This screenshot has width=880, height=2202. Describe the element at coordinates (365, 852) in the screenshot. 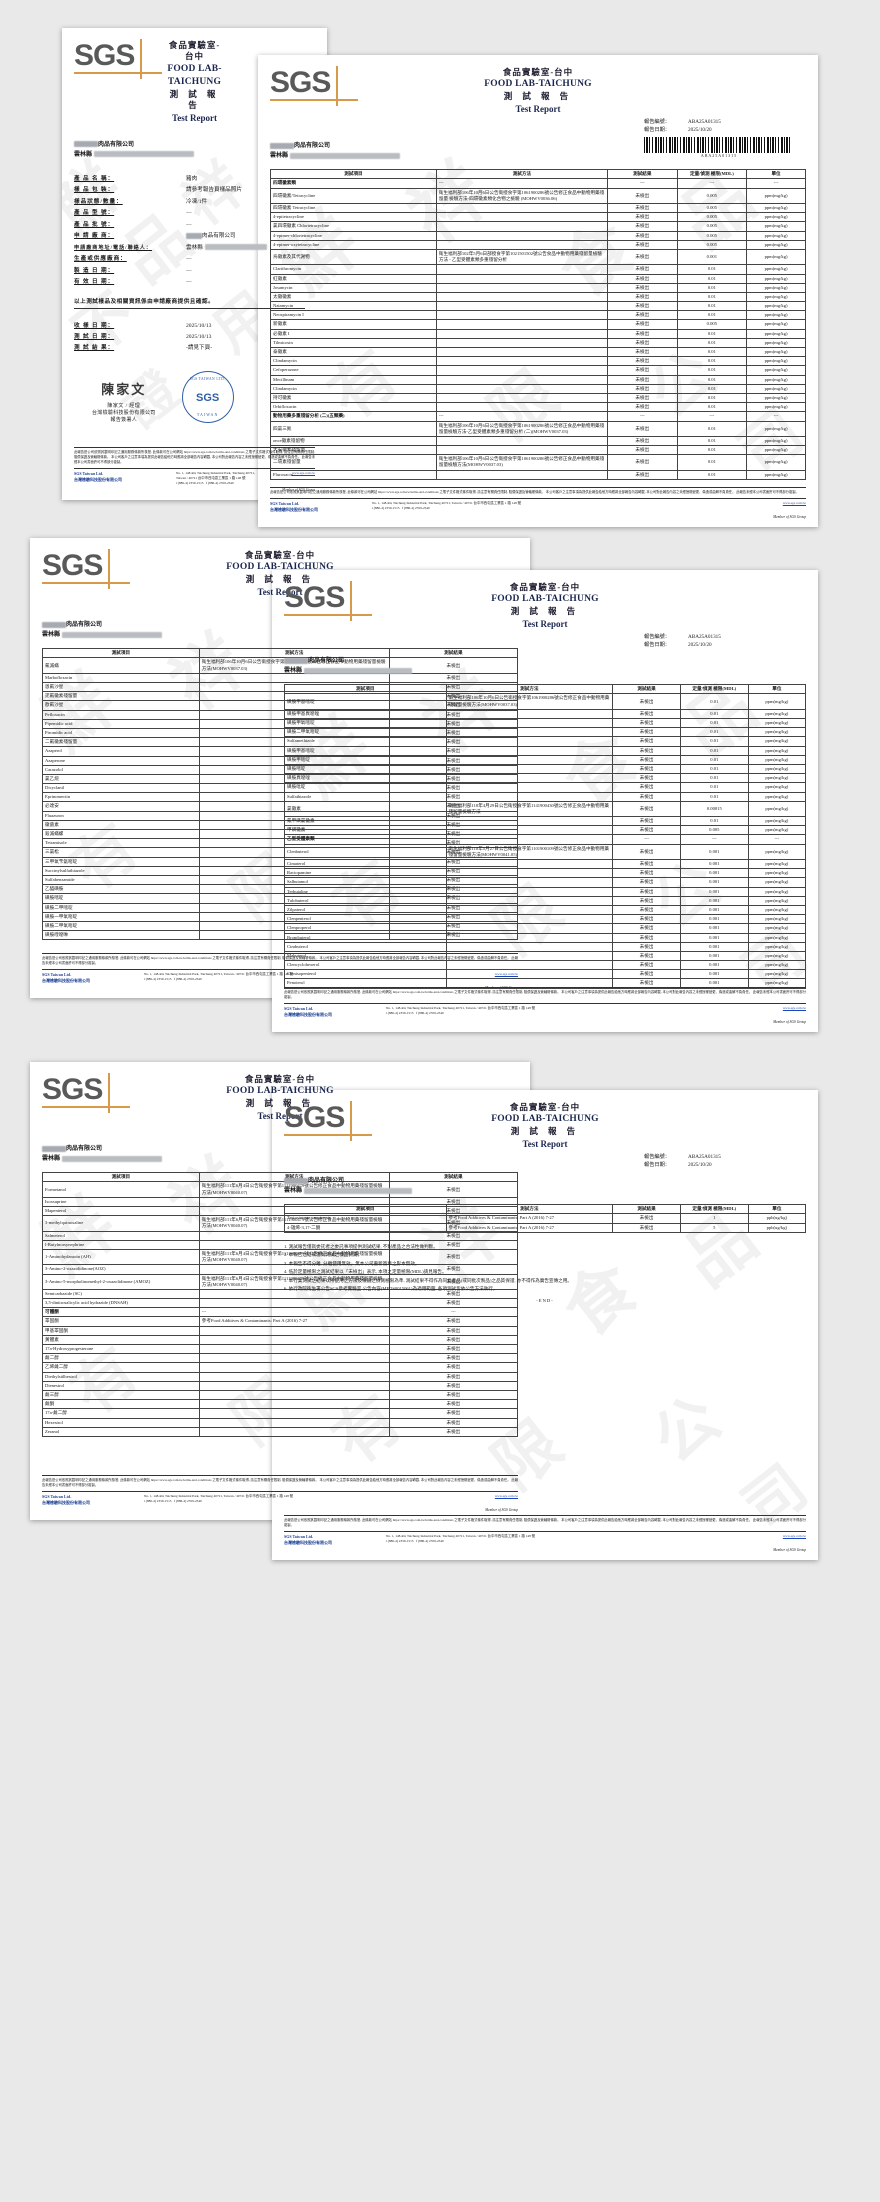

I see `cell-item: Clenbuterol` at that location.